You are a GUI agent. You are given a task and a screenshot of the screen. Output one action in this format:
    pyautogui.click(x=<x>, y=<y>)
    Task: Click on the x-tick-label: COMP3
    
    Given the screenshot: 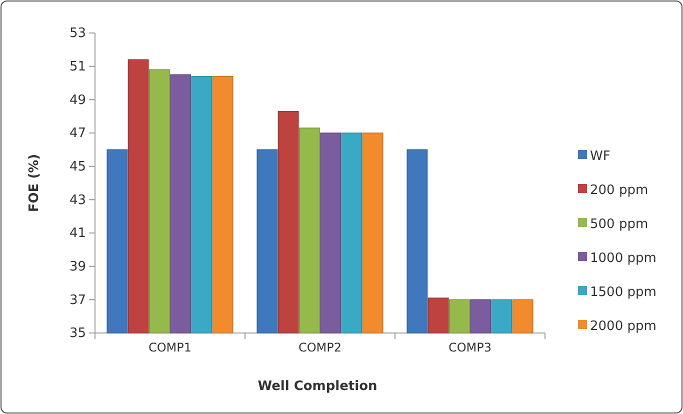 What is the action you would take?
    pyautogui.click(x=470, y=347)
    